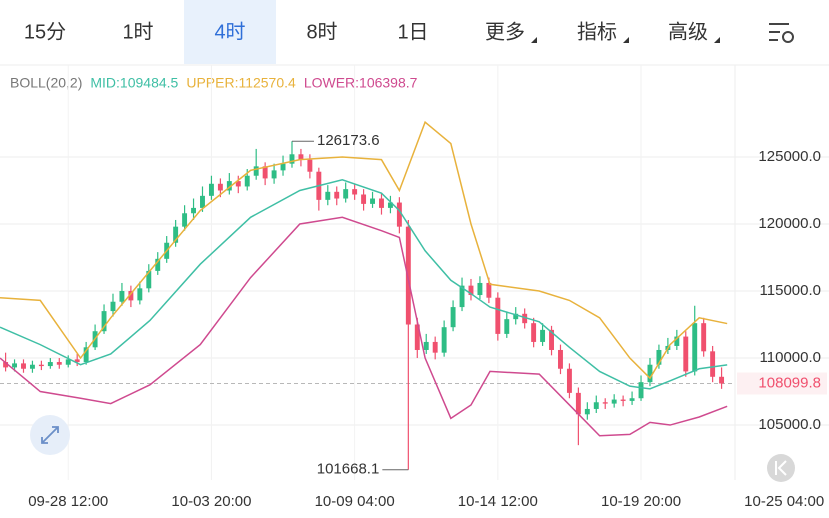 The image size is (829, 518). I want to click on legend-entry: UPPER:112570.4, so click(241, 83).